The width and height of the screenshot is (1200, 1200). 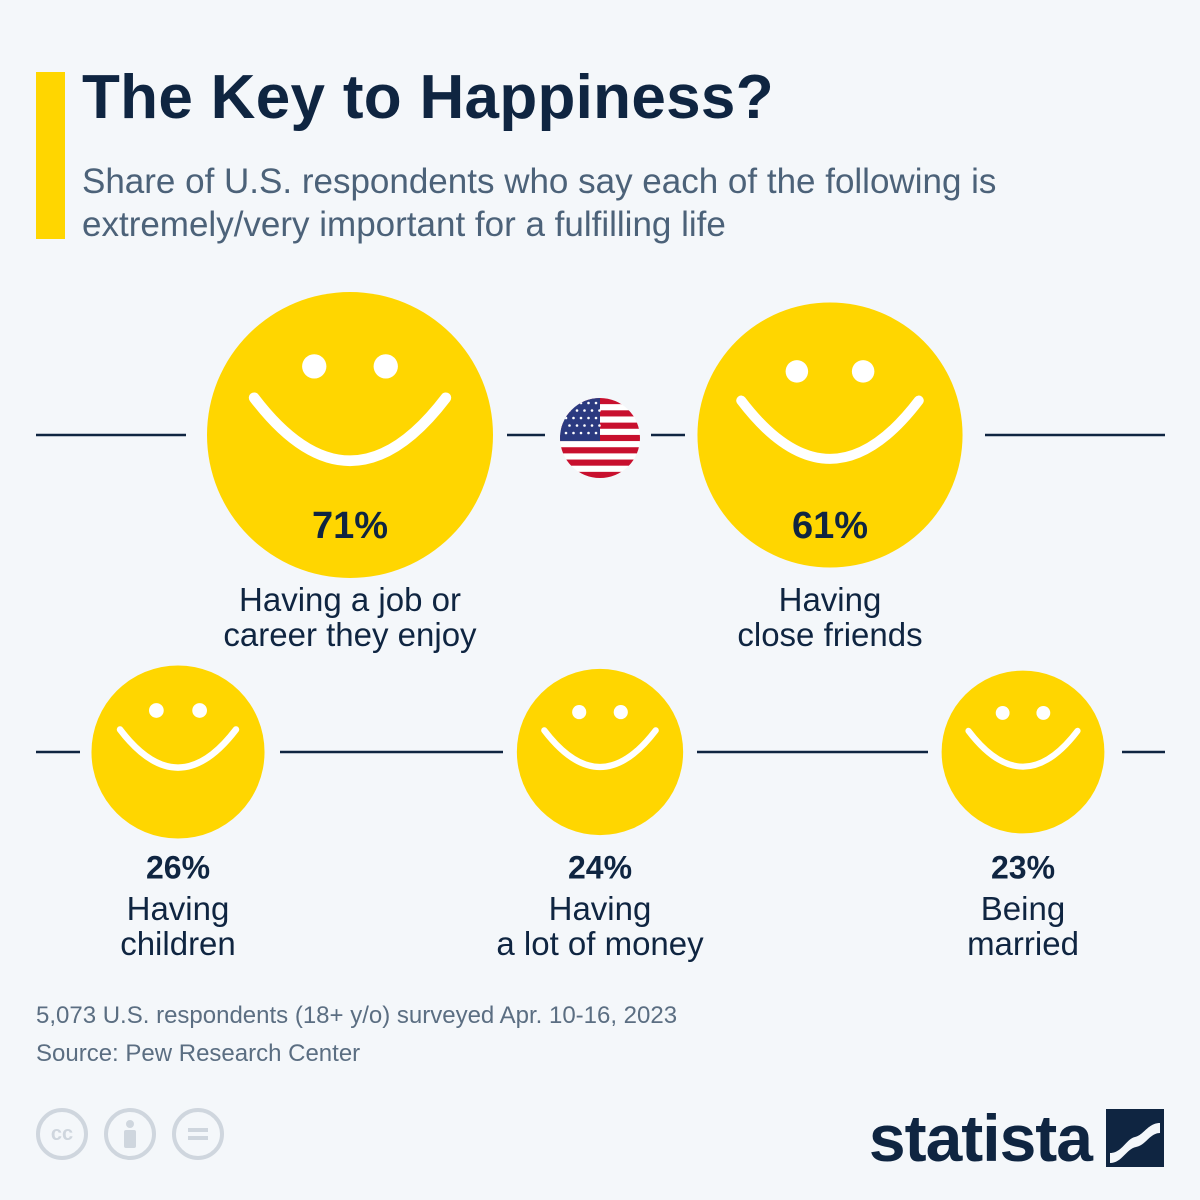 What do you see at coordinates (600, 926) in the screenshot?
I see `category-label-4: Having a lot of money` at bounding box center [600, 926].